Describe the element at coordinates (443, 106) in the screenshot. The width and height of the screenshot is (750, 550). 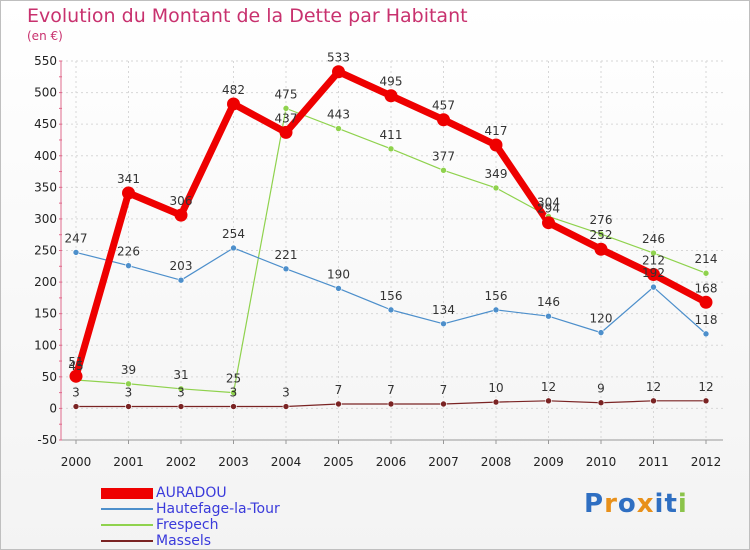
I see `data-label-auradou: 457` at that location.